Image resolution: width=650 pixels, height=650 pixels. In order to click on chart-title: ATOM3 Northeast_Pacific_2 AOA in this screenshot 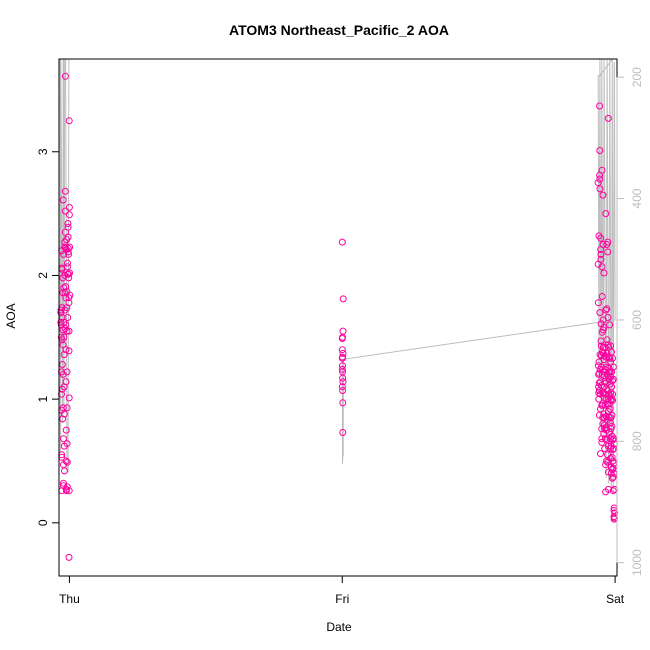, I will do `click(339, 30)`.